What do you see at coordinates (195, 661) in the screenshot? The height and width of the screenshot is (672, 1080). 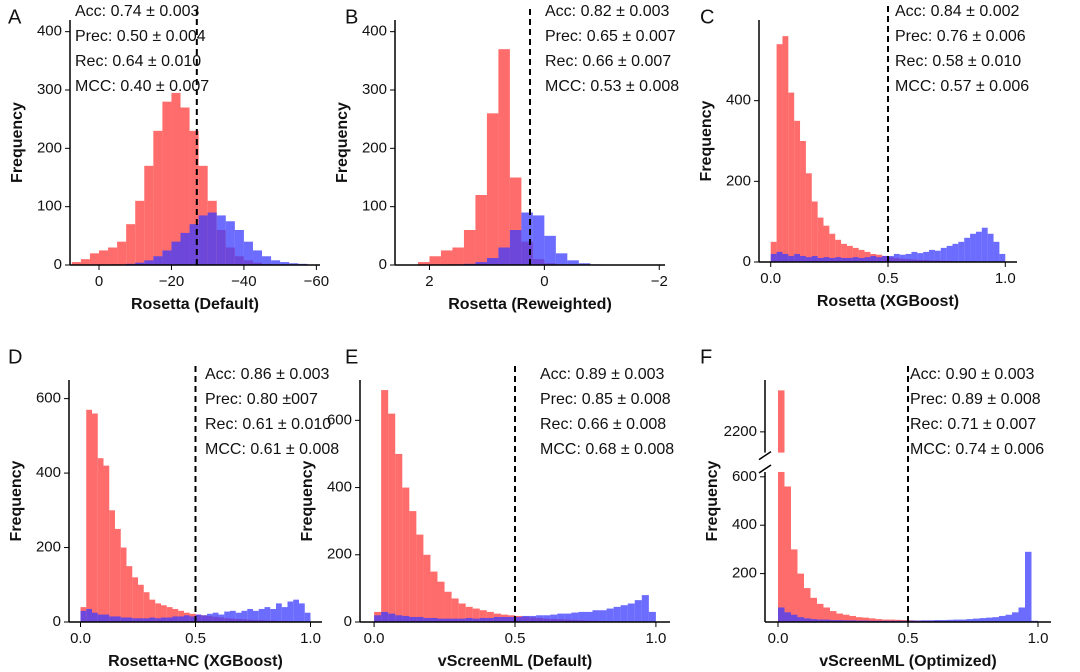 I see `x-axis-label: Rosetta+NC (XGBoost)` at bounding box center [195, 661].